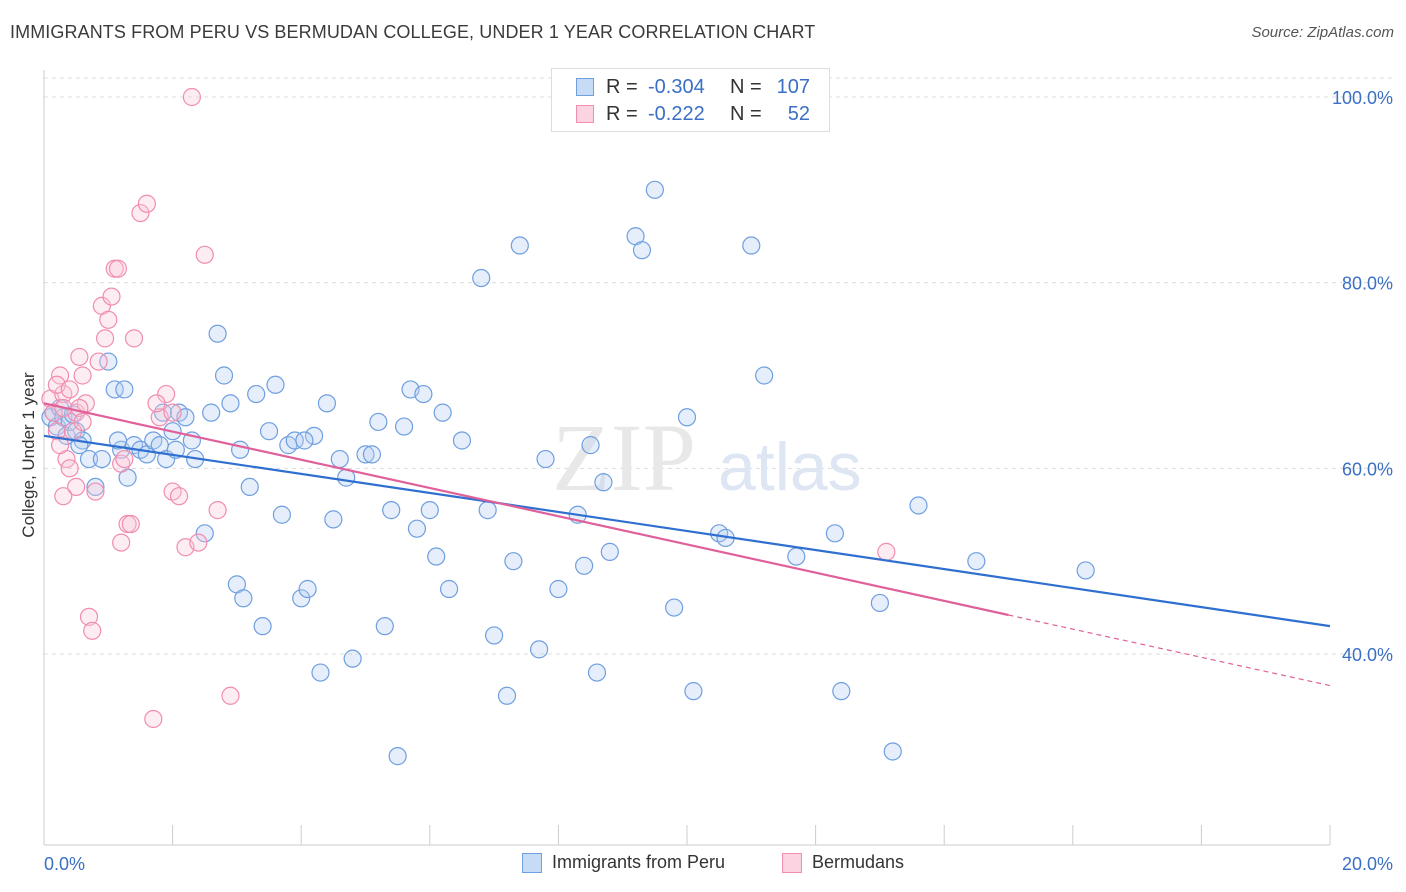 This screenshot has width=1406, height=892. I want to click on y-tick-label: 80.0%, so click(1367, 284).